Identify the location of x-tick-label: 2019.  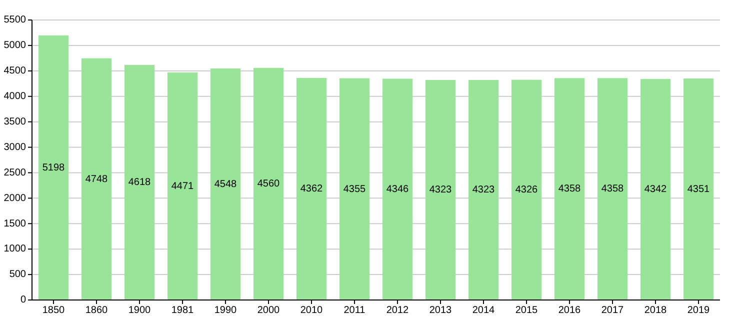
(698, 310).